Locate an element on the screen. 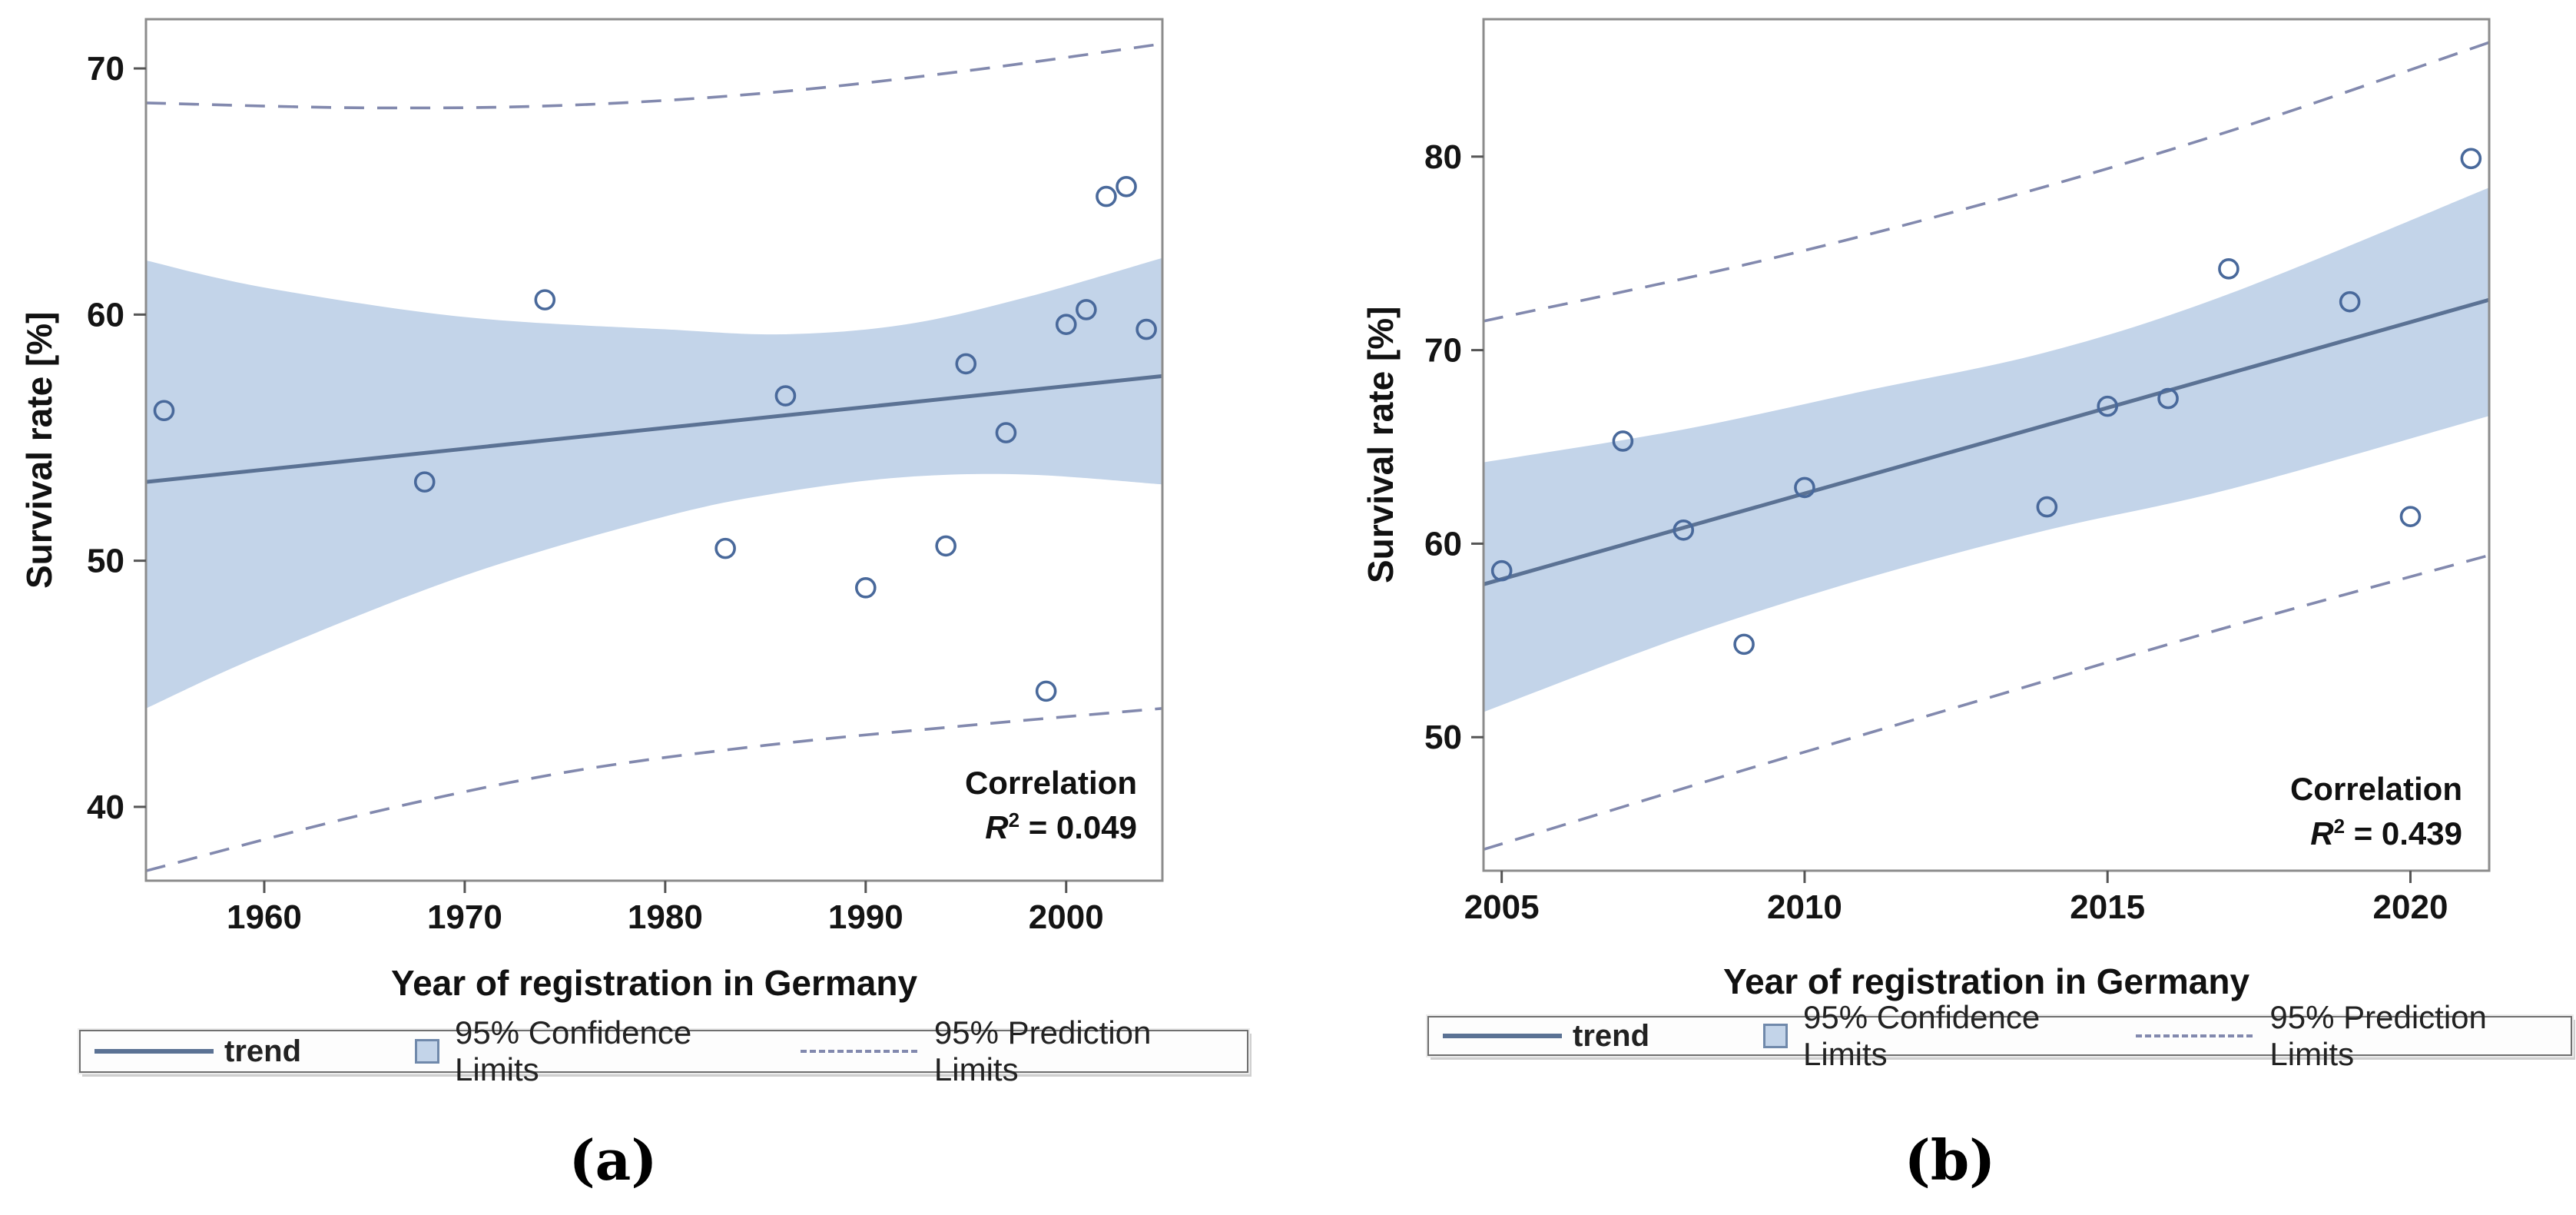  x-tick-label: 1980 is located at coordinates (665, 917).